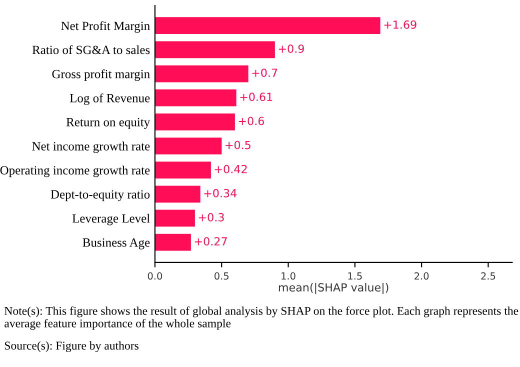 The width and height of the screenshot is (520, 367). Describe the element at coordinates (221, 276) in the screenshot. I see `x-tick-label: 0.5` at that location.